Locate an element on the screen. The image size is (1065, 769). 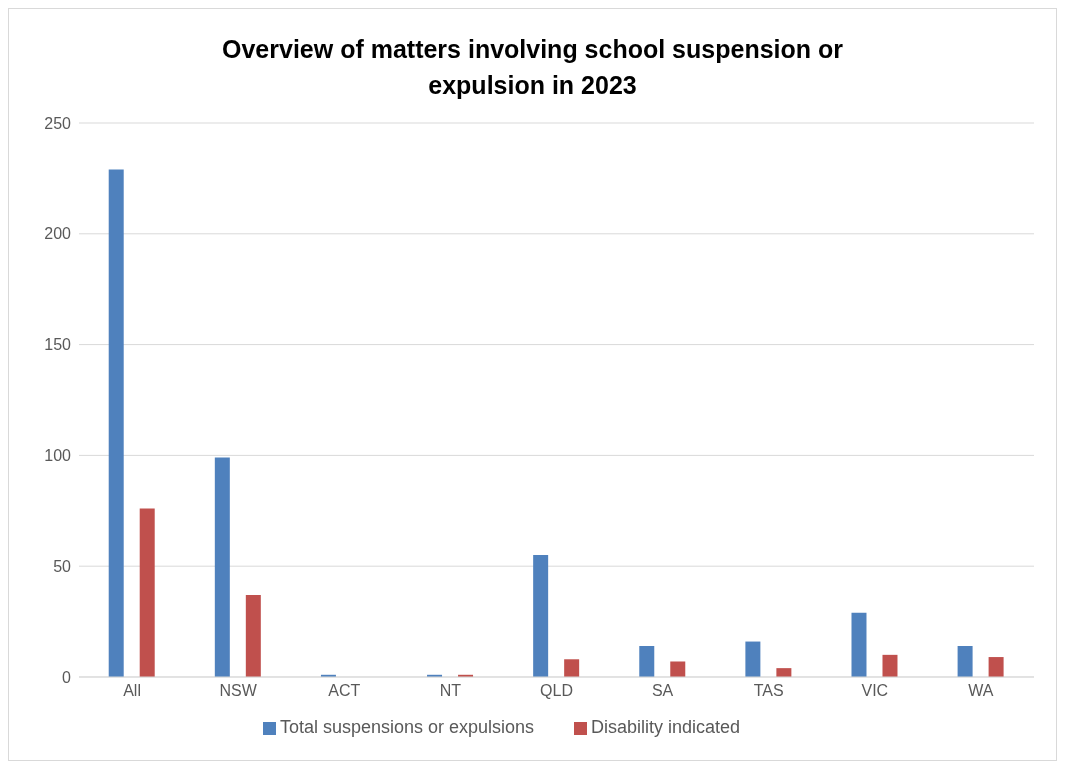
legend-label: Total suspensions or expulsions is located at coordinates (407, 727).